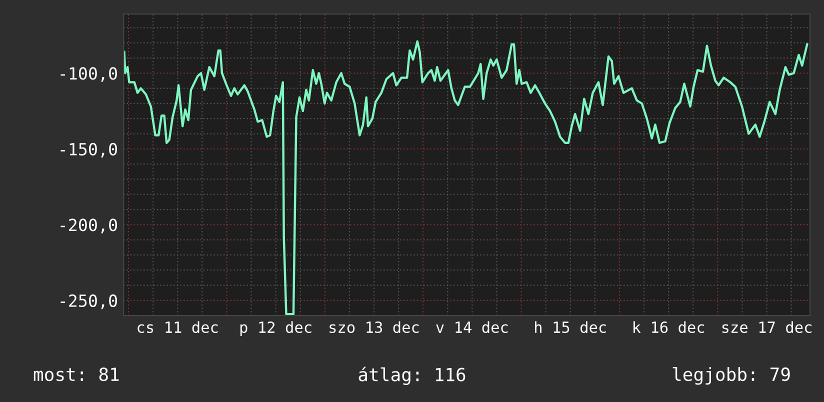 The width and height of the screenshot is (824, 402). I want to click on x-tick-label: szo 13 dec, so click(374, 327).